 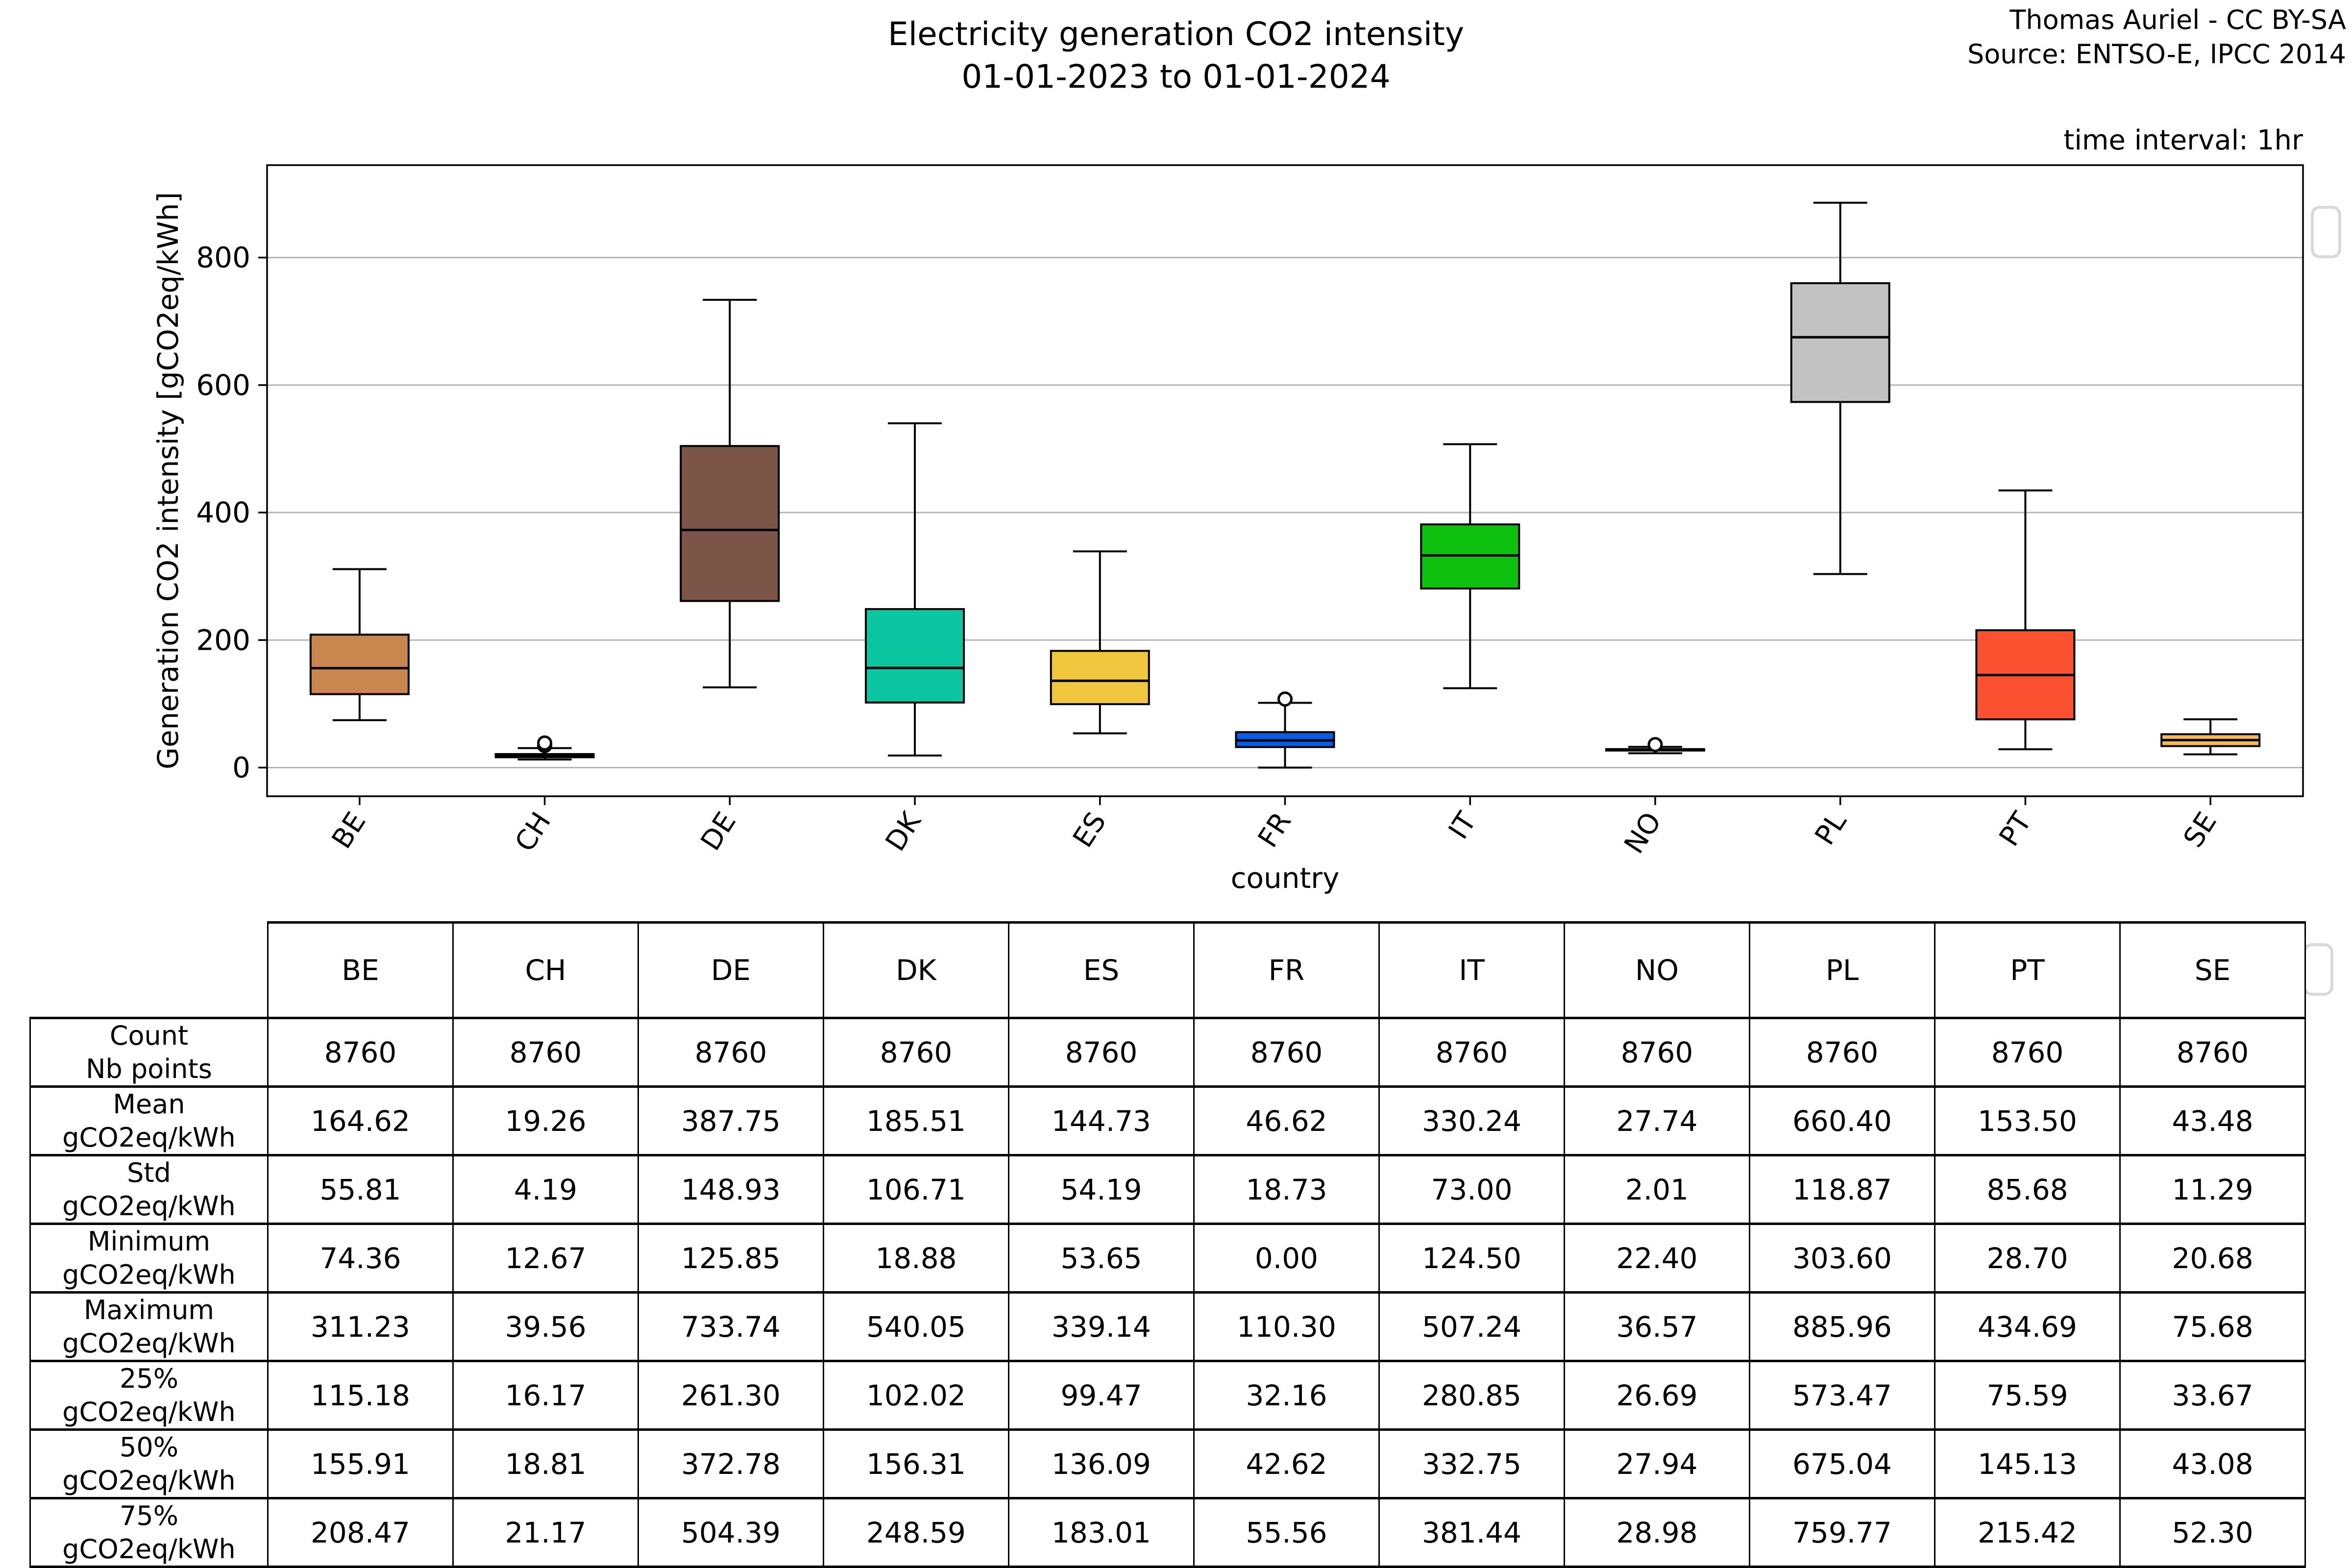 I want to click on table-cell-IT-50%: 332.75, so click(x=1471, y=1464).